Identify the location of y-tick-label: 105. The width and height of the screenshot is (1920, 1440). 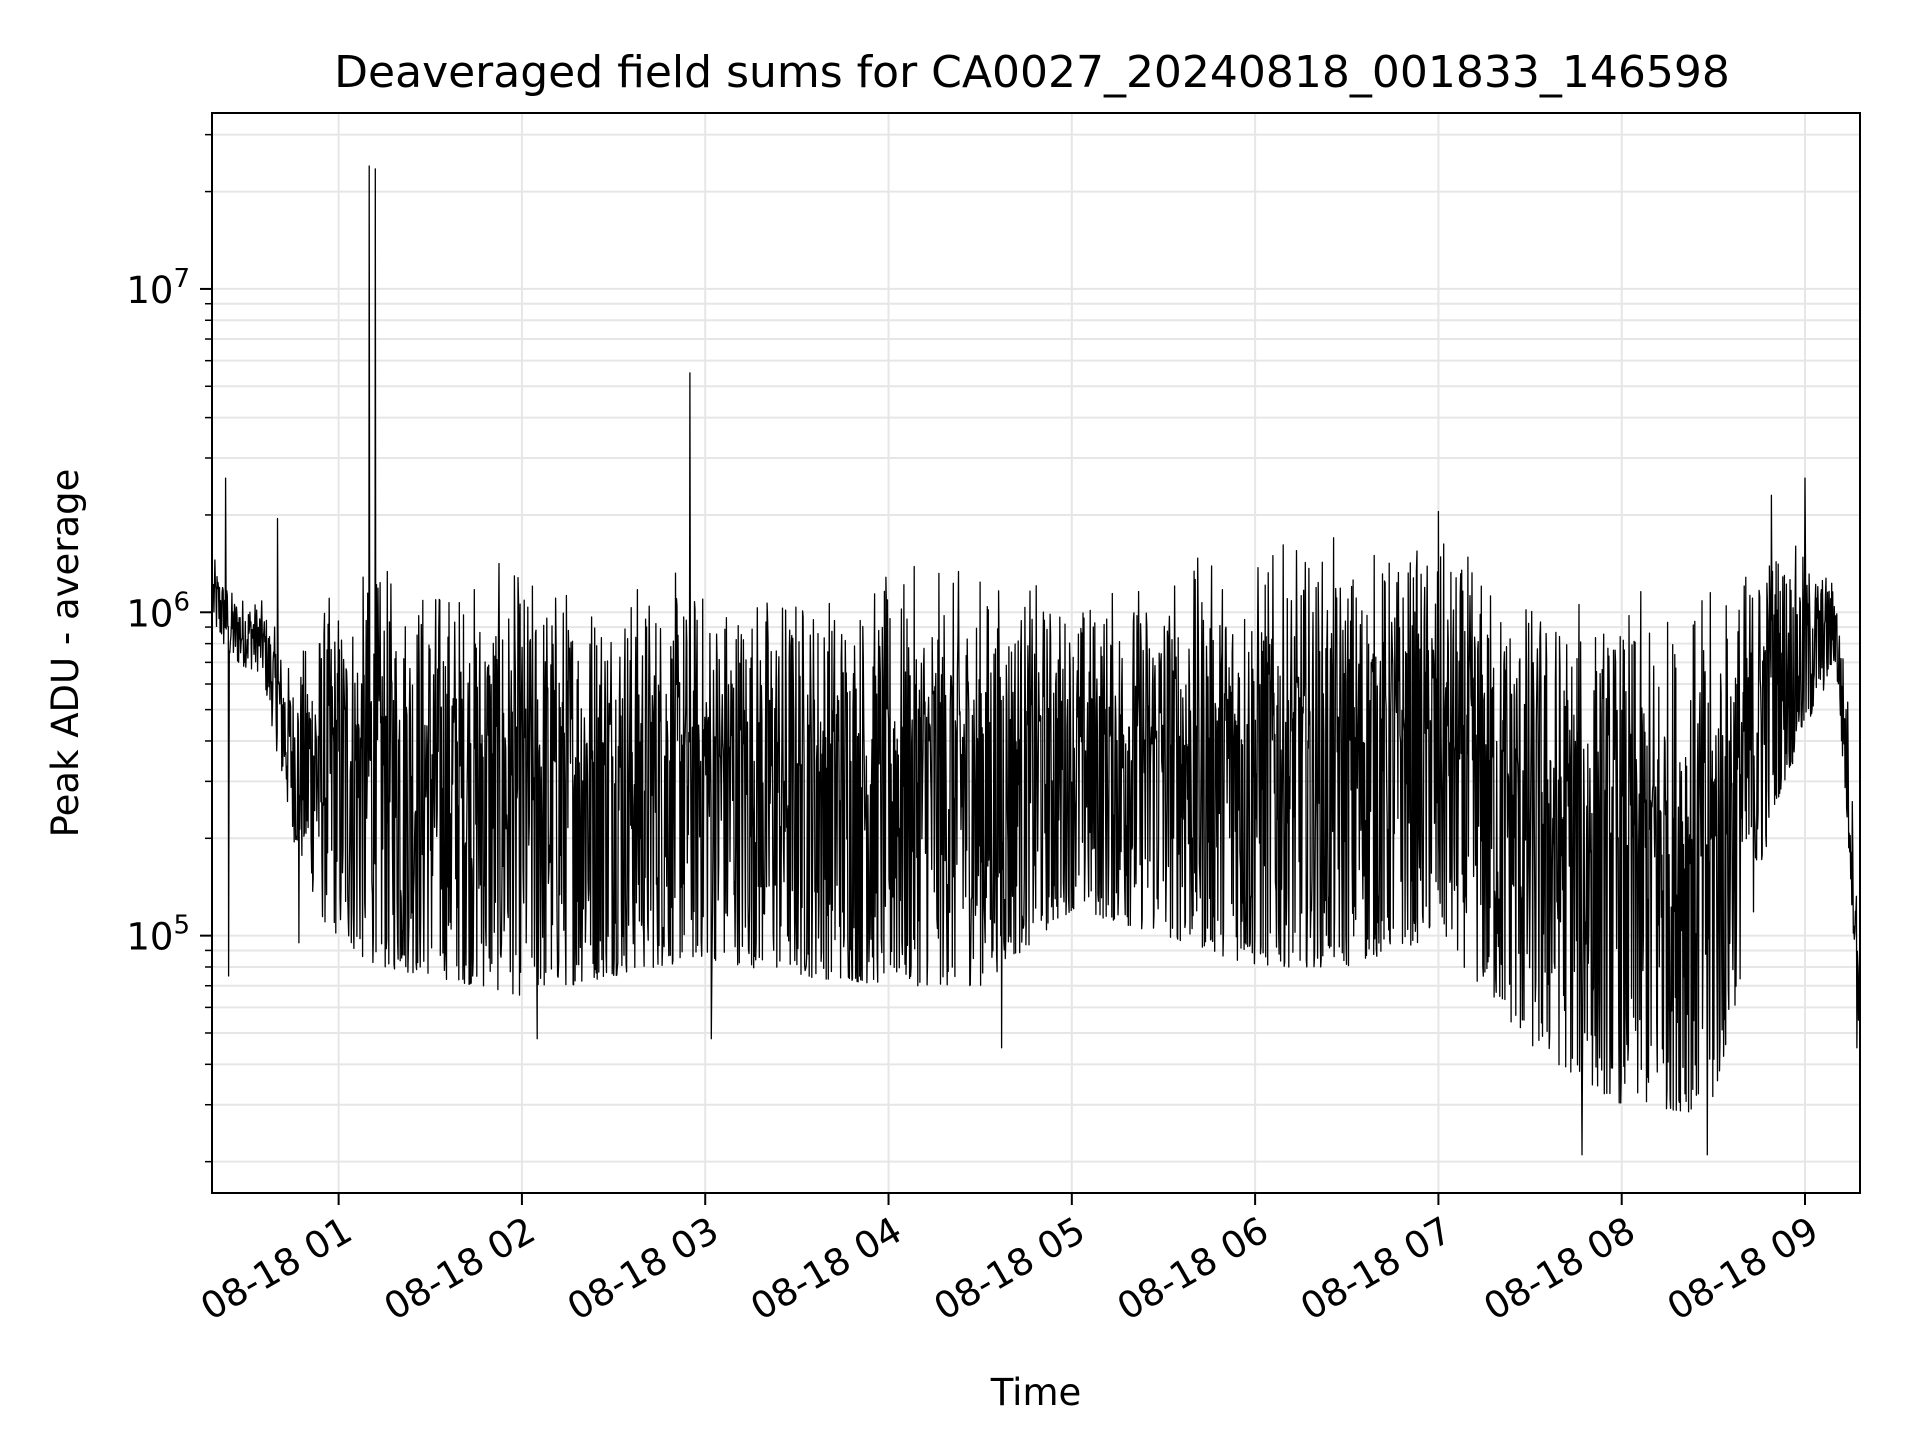
(158, 935).